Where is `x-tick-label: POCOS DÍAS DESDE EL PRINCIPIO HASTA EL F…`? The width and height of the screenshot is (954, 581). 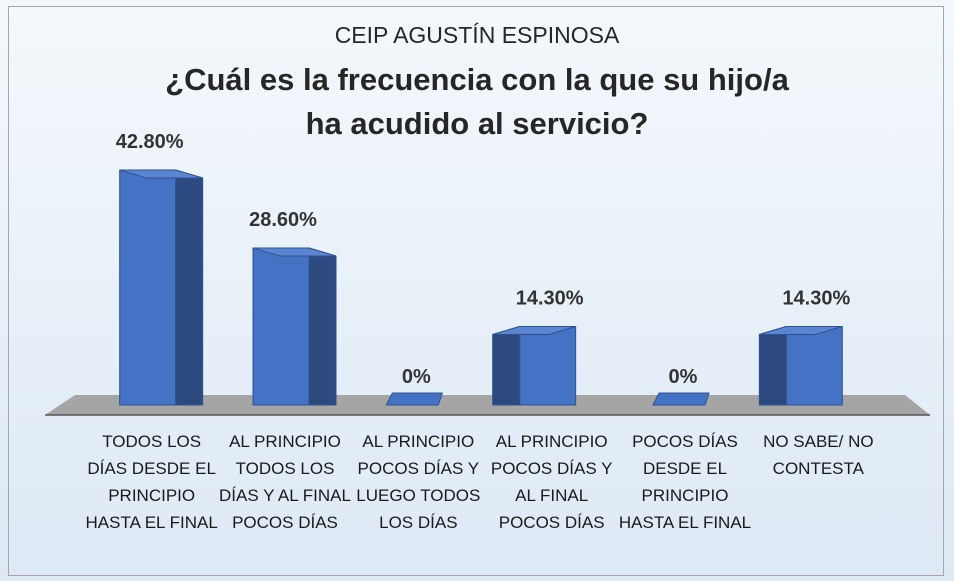 x-tick-label: POCOS DÍAS DESDE EL PRINCIPIO HASTA EL F… is located at coordinates (685, 482).